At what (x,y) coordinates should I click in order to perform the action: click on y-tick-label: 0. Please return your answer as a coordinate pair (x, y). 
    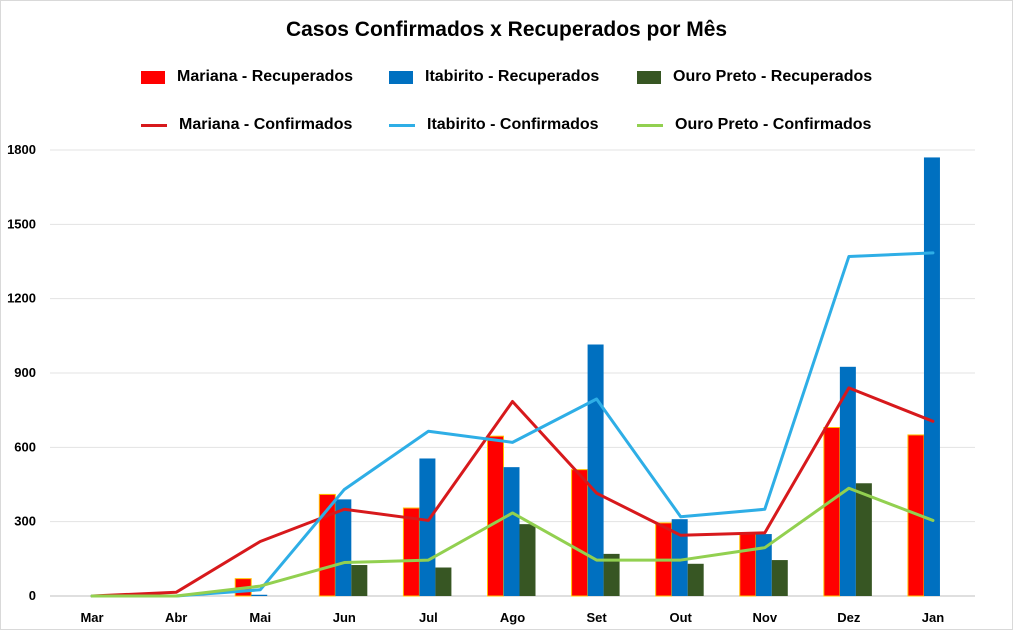
    Looking at the image, I should click on (32, 595).